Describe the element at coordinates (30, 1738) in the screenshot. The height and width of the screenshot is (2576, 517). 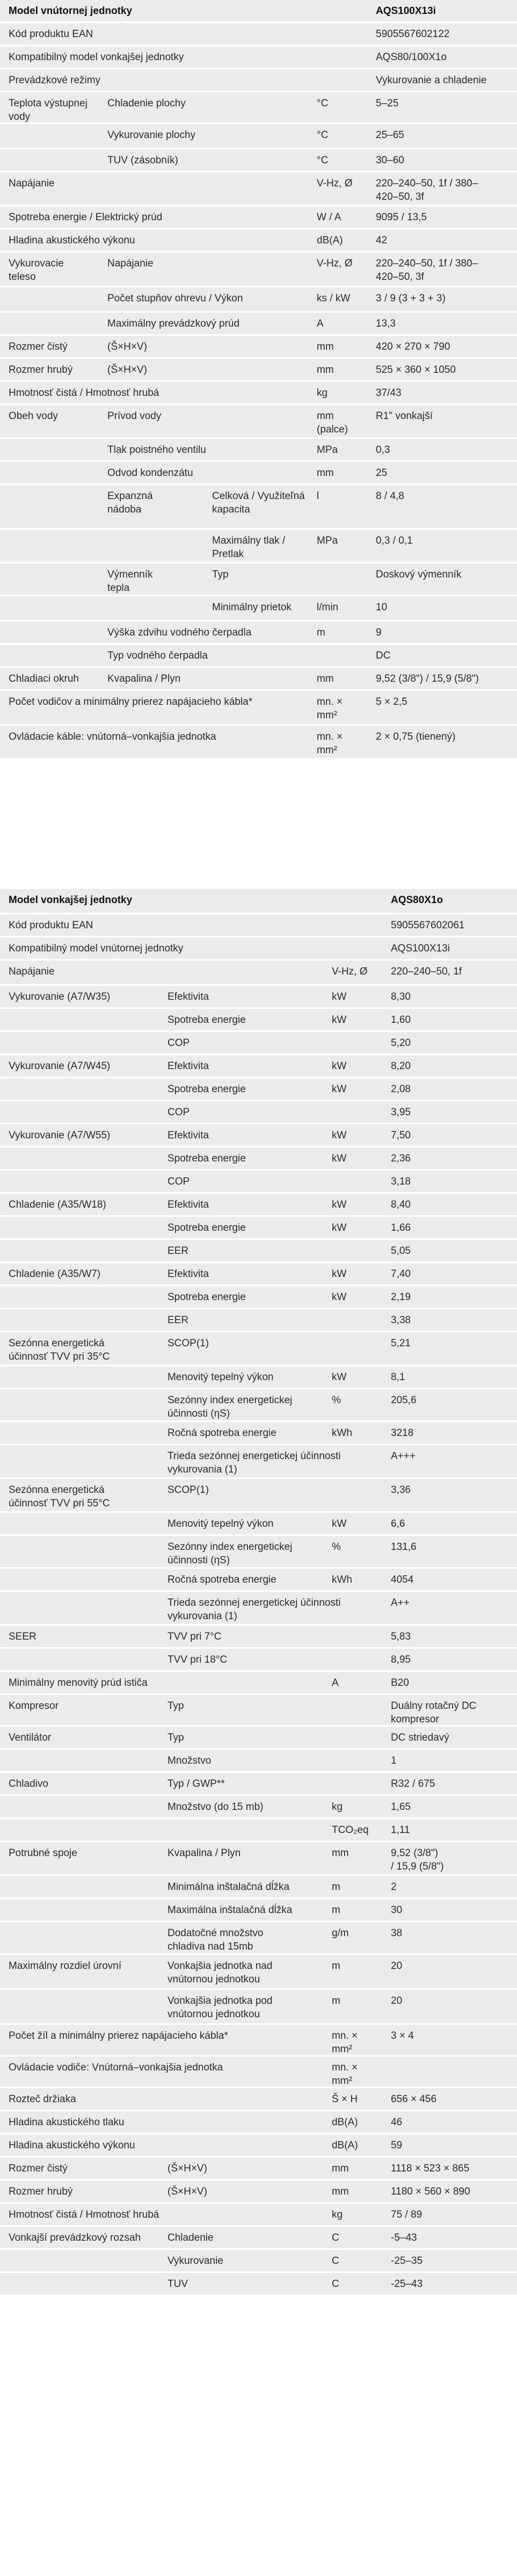
I see `cell-col-0: Ventilátor` at that location.